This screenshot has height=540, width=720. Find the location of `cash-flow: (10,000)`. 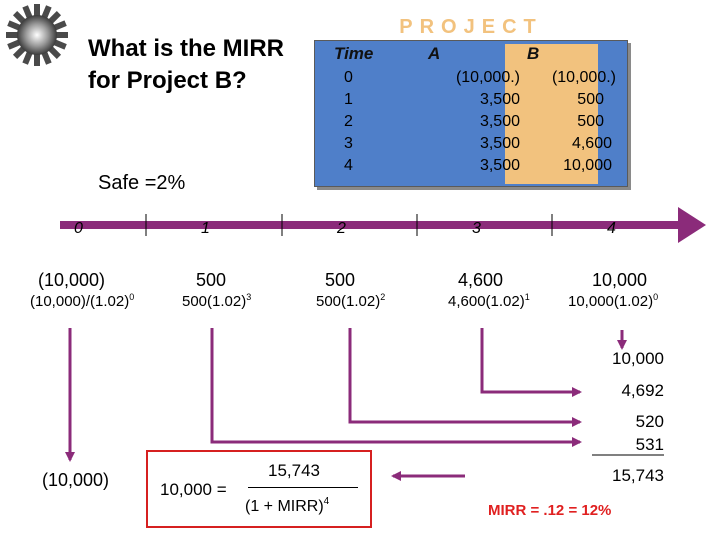

cash-flow: (10,000) is located at coordinates (72, 280).